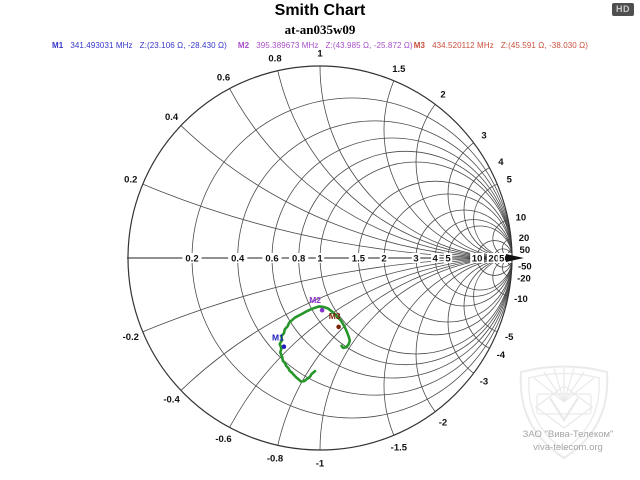 The width and height of the screenshot is (640, 480). Describe the element at coordinates (484, 381) in the screenshot. I see `svg-text: -3` at that location.